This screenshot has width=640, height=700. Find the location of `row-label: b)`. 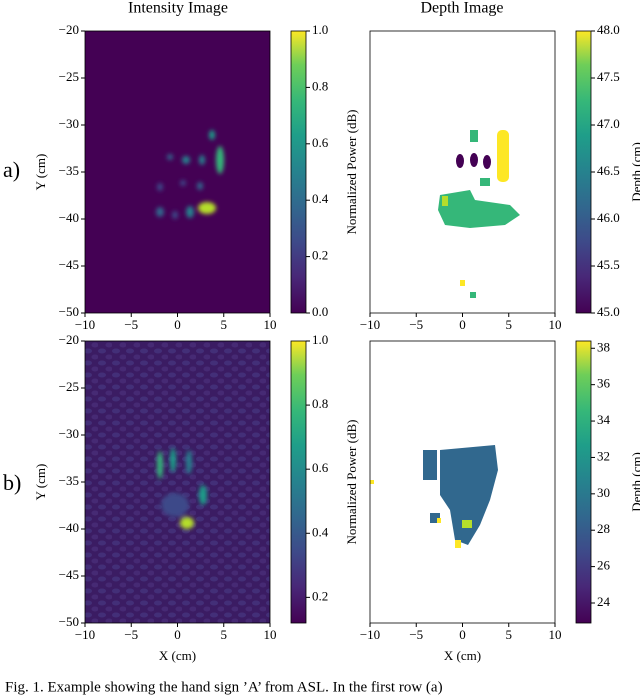

row-label: b) is located at coordinates (12, 482).